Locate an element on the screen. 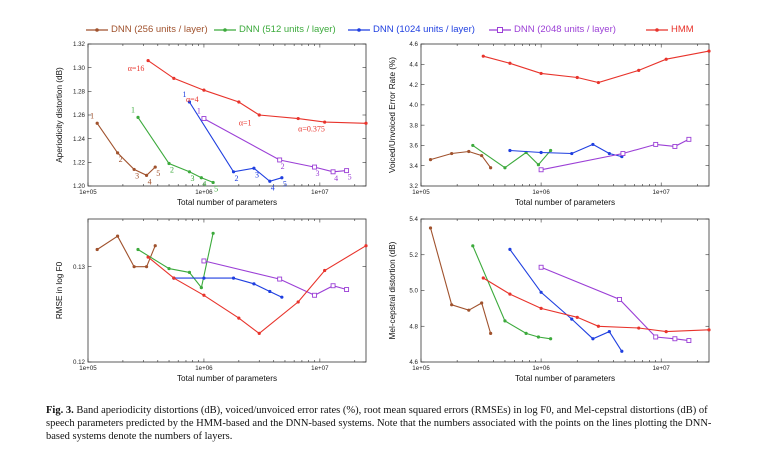 This screenshot has height=458, width=762. y-axis-label: Voiced/Unvoiced Error Rate (%) is located at coordinates (392, 115).